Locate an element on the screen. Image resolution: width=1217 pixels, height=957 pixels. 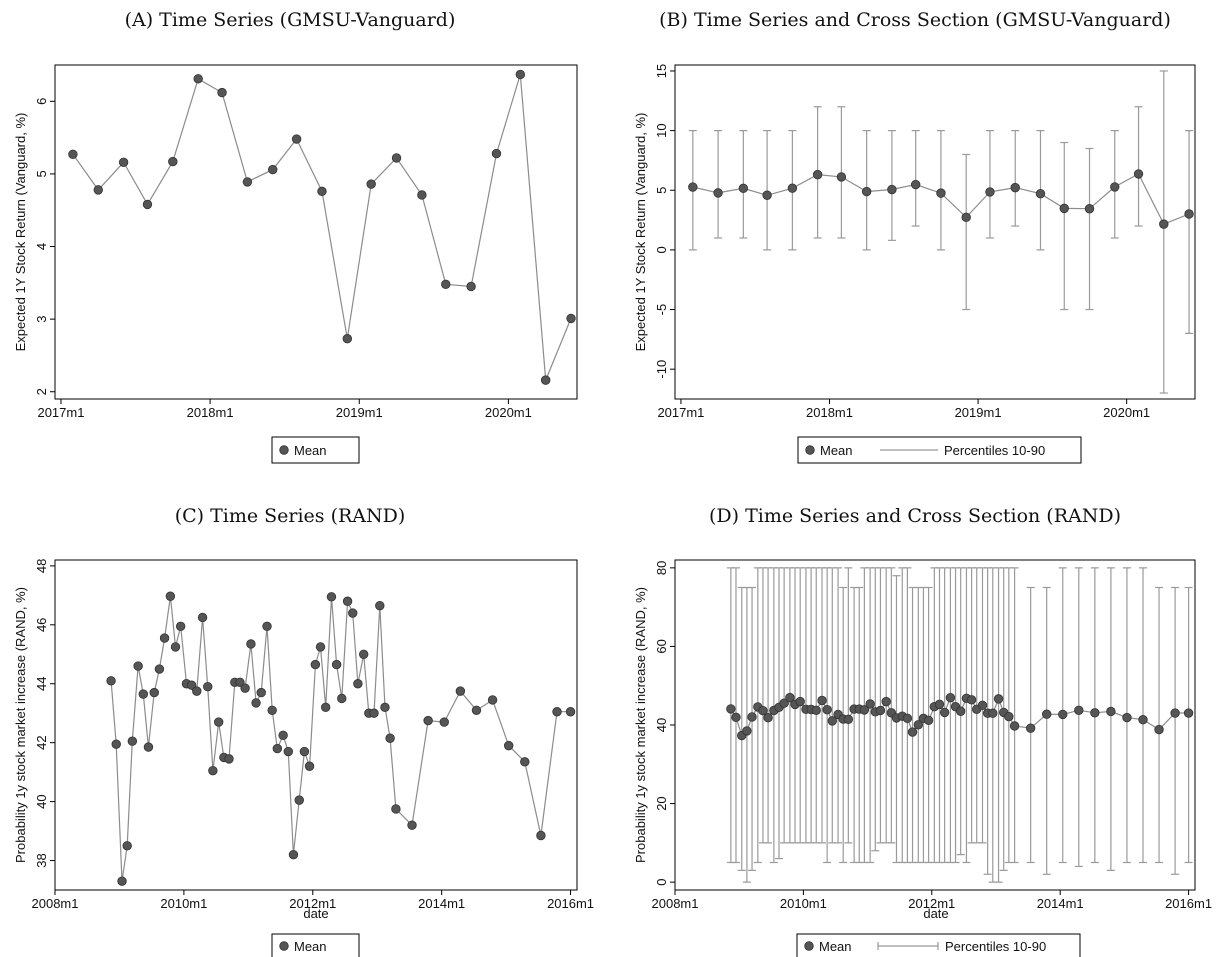
panel-c-x-tick-label: 2014m1 is located at coordinates (441, 903).